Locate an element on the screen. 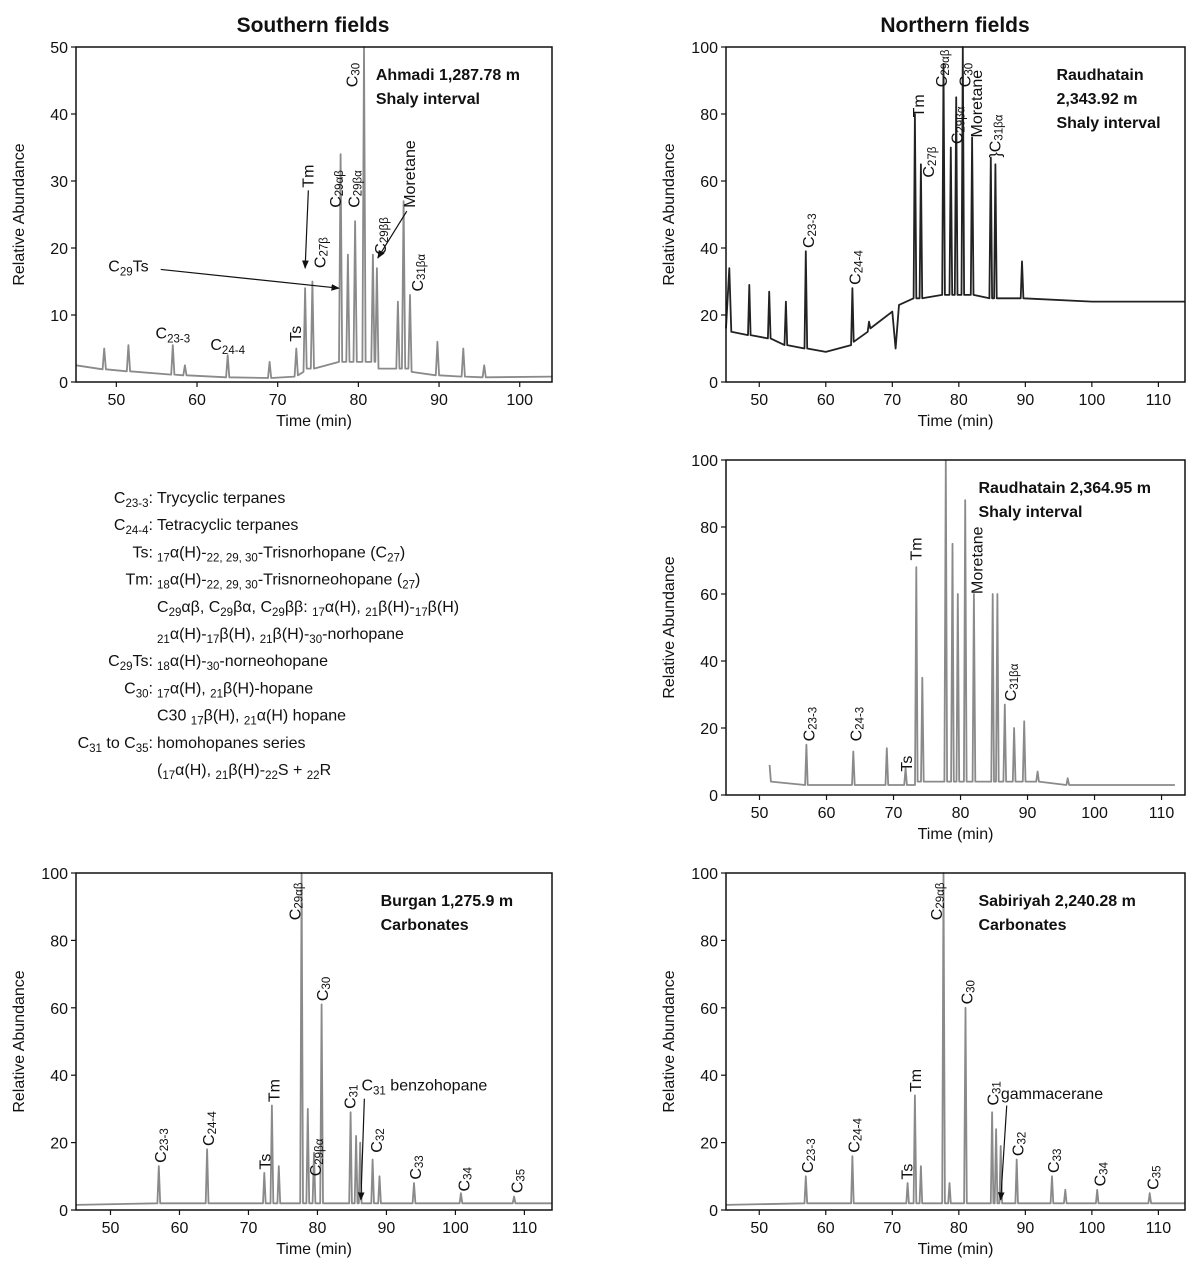  text-run: Ts: is located at coordinates (143, 661).